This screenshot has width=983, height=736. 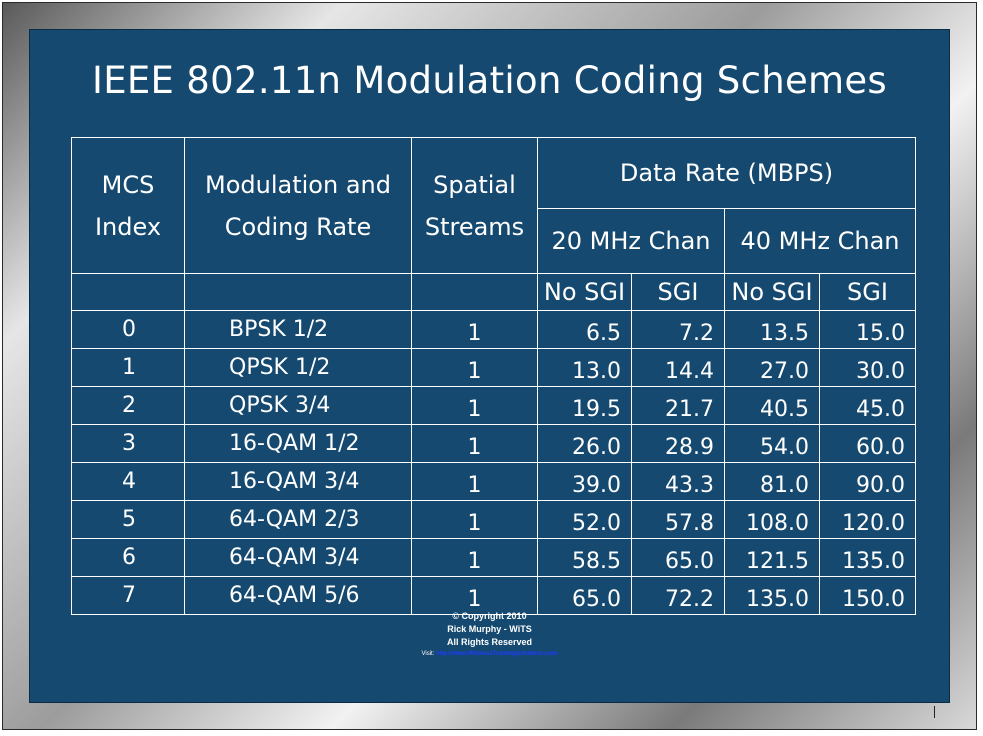 What do you see at coordinates (678, 481) in the screenshot?
I see `rate-20-sgi-cell: 43.3` at bounding box center [678, 481].